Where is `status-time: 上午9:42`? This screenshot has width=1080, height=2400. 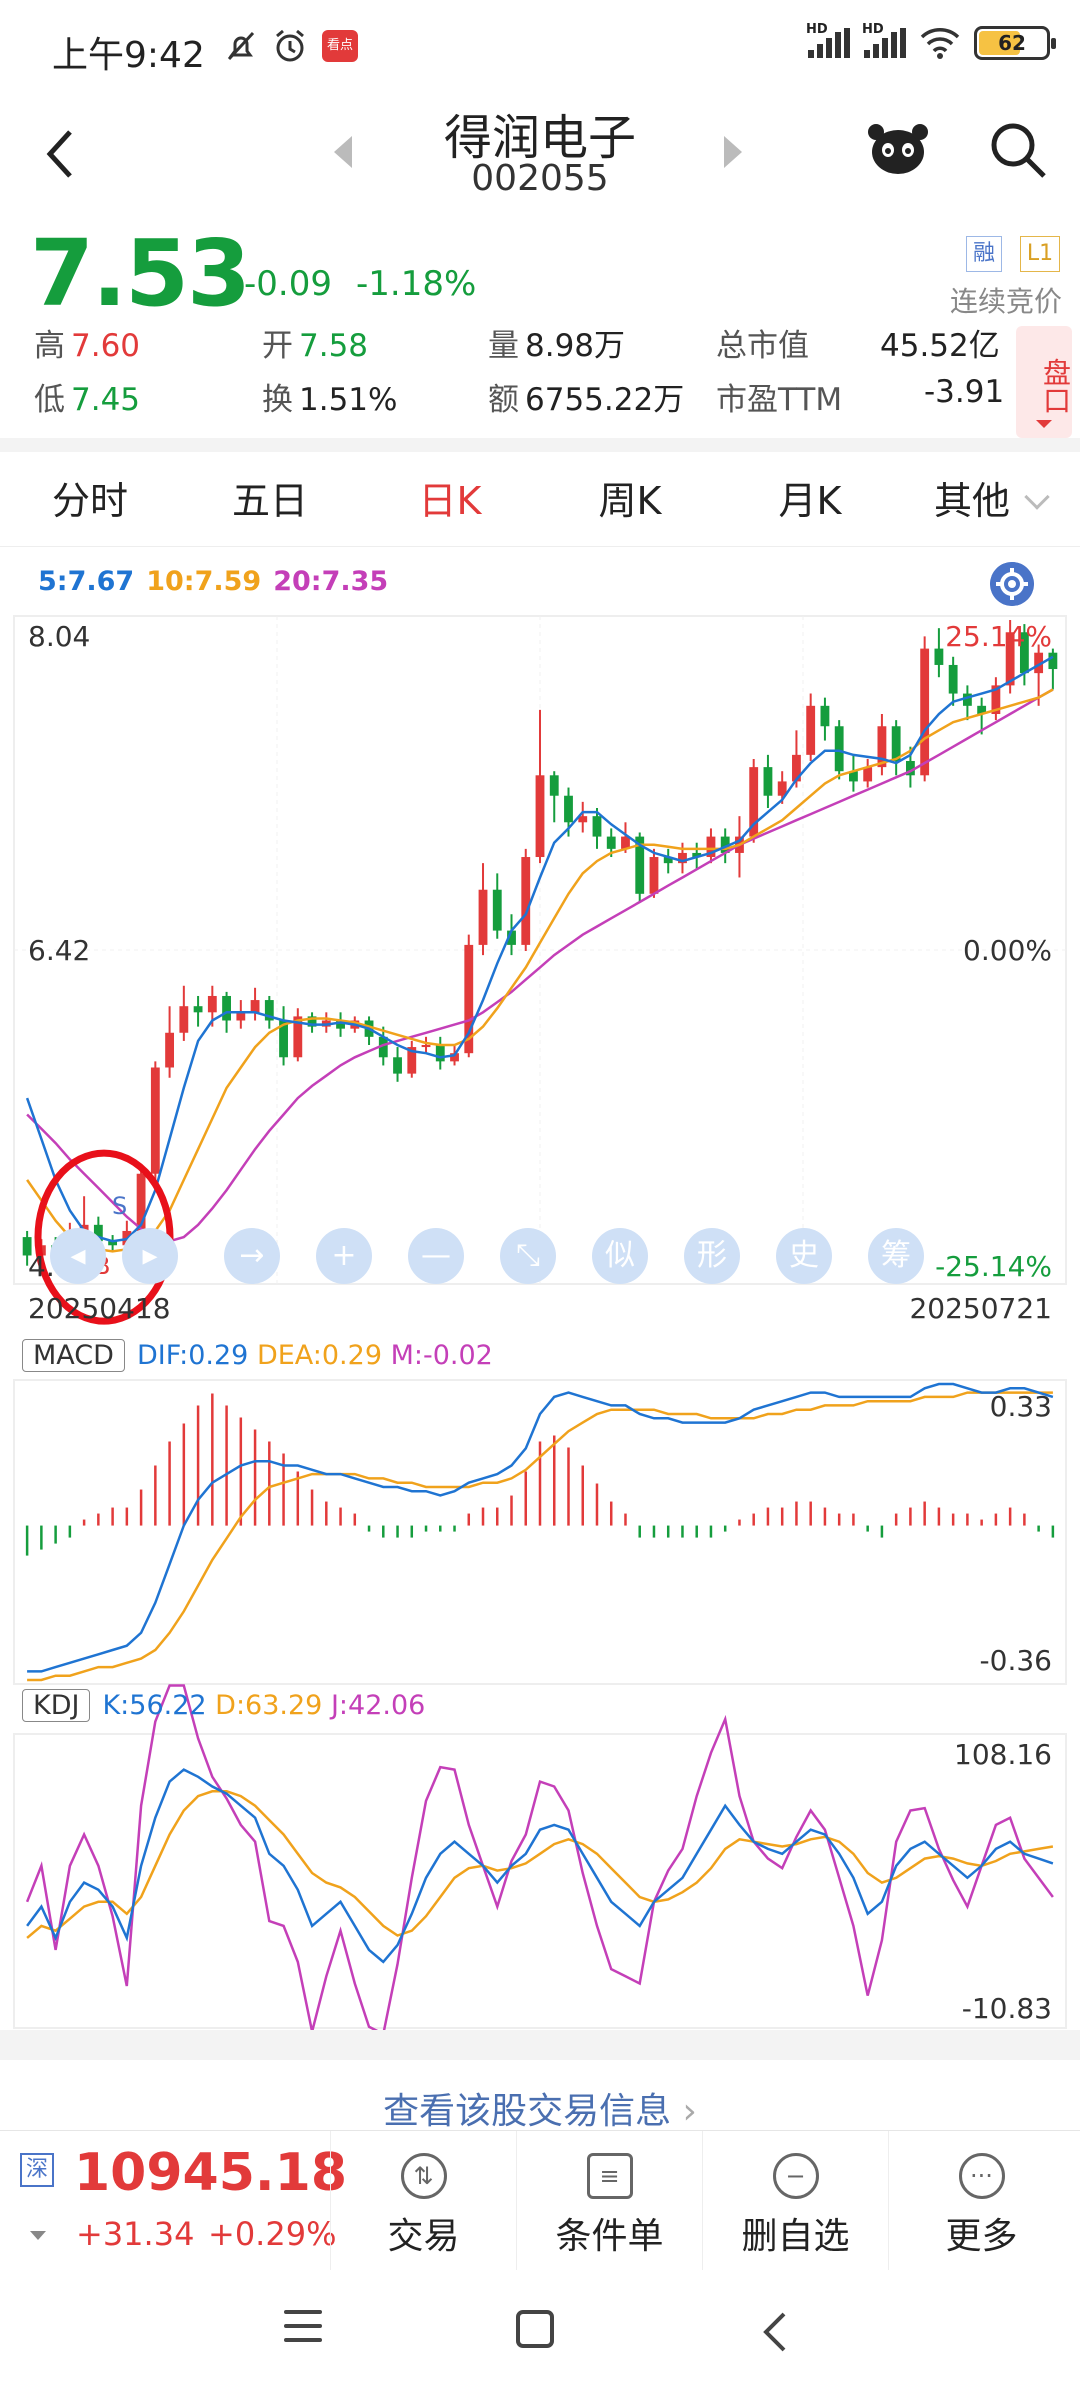 status-time: 上午9:42 is located at coordinates (128, 55).